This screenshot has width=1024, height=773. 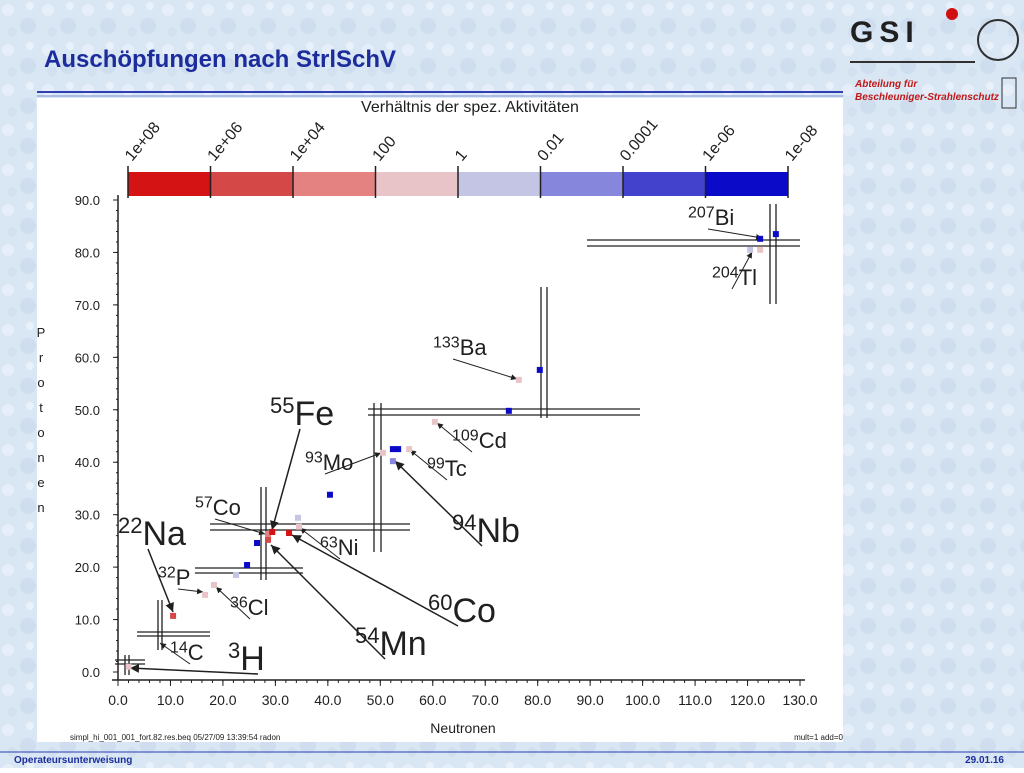 What do you see at coordinates (725, 272) in the screenshot?
I see `annotation-mass: 204` at bounding box center [725, 272].